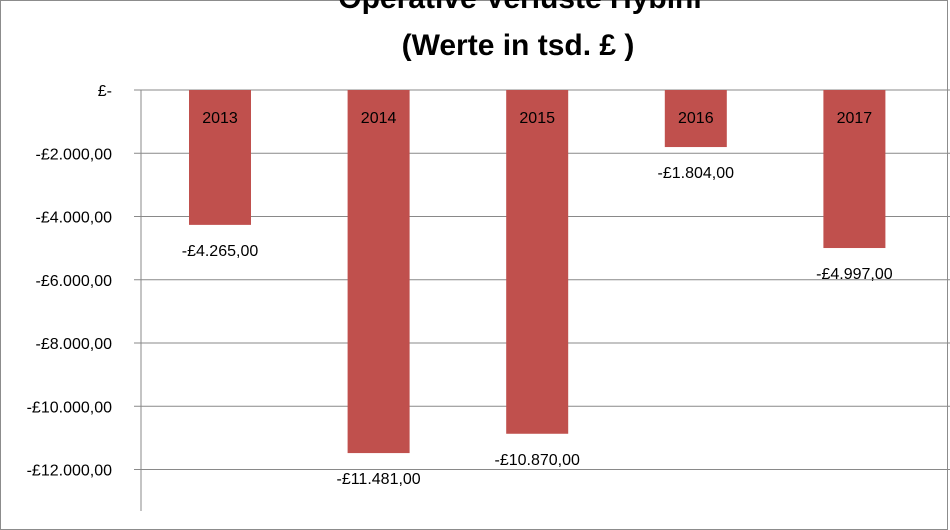 Image resolution: width=950 pixels, height=530 pixels. I want to click on category-label: 2015, so click(537, 118).